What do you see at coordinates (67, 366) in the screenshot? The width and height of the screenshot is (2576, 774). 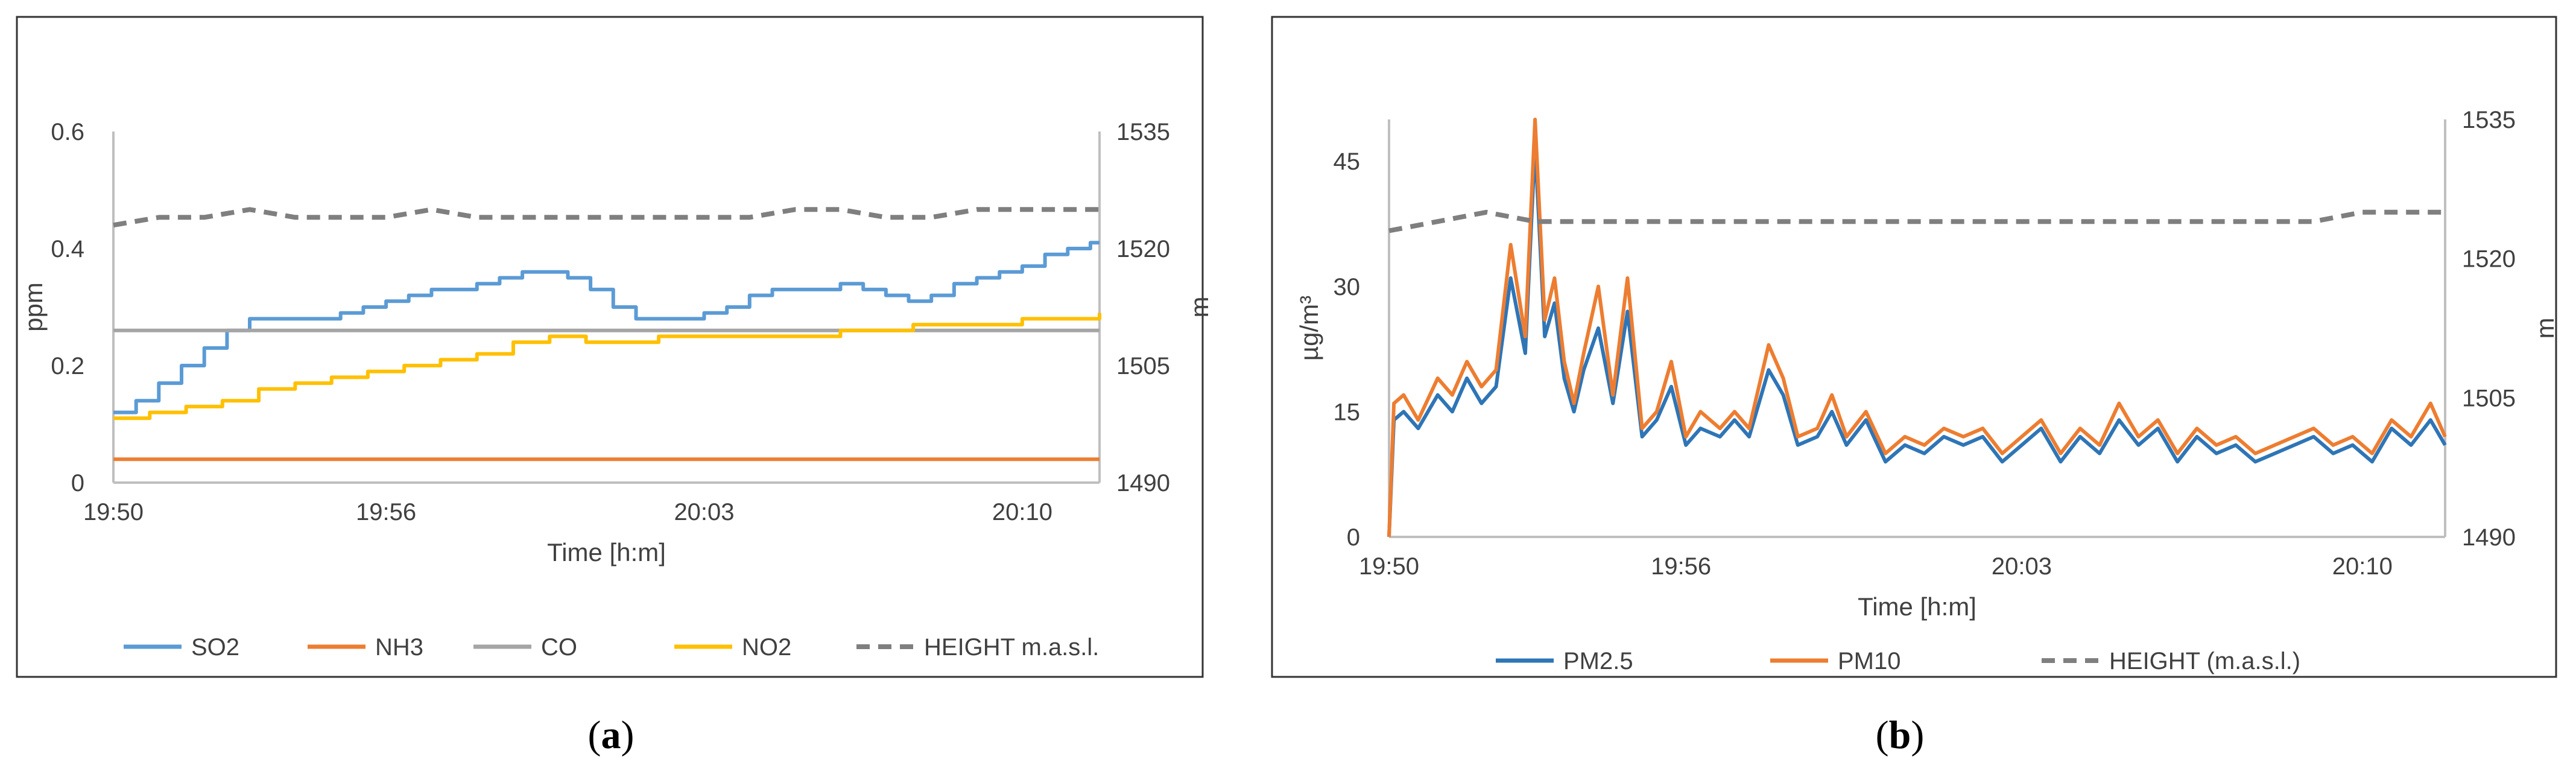 I see `y-tick-label: 0.2` at bounding box center [67, 366].